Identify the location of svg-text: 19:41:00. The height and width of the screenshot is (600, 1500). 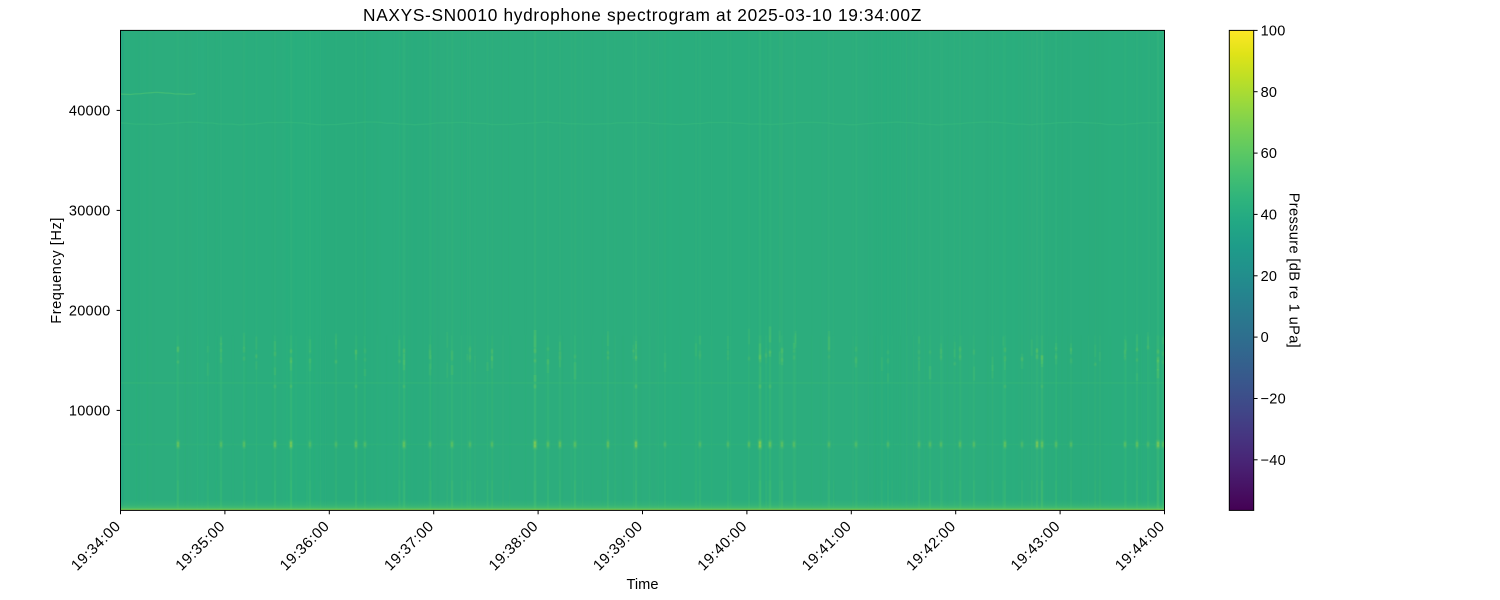
(827, 546).